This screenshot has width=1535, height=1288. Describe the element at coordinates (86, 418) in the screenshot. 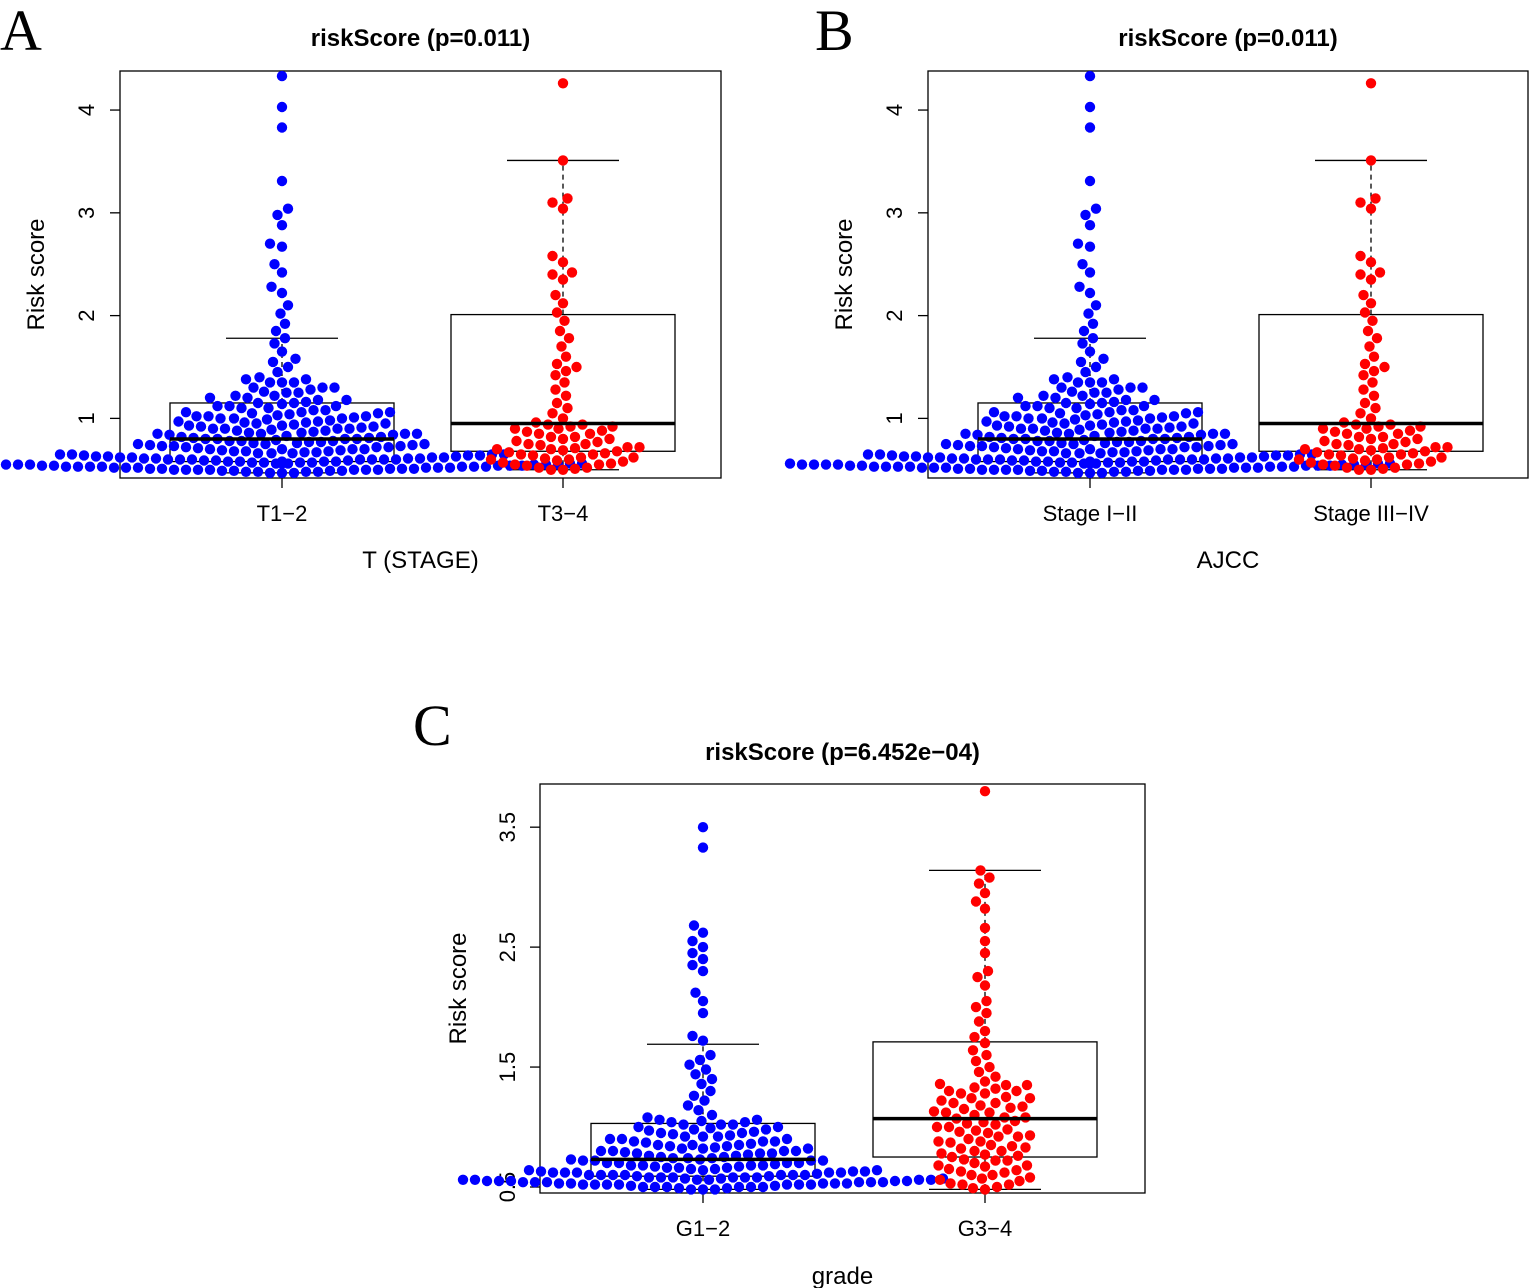

I see `y-tick-label: 1` at that location.